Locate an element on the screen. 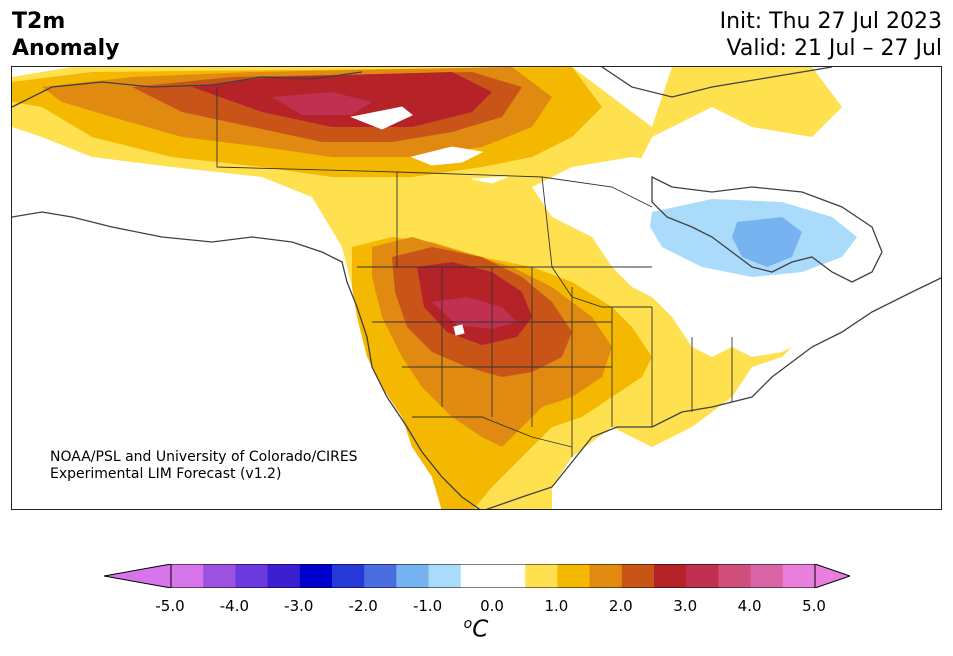 This screenshot has height=656, width=953. colorbar is located at coordinates (477, 576).